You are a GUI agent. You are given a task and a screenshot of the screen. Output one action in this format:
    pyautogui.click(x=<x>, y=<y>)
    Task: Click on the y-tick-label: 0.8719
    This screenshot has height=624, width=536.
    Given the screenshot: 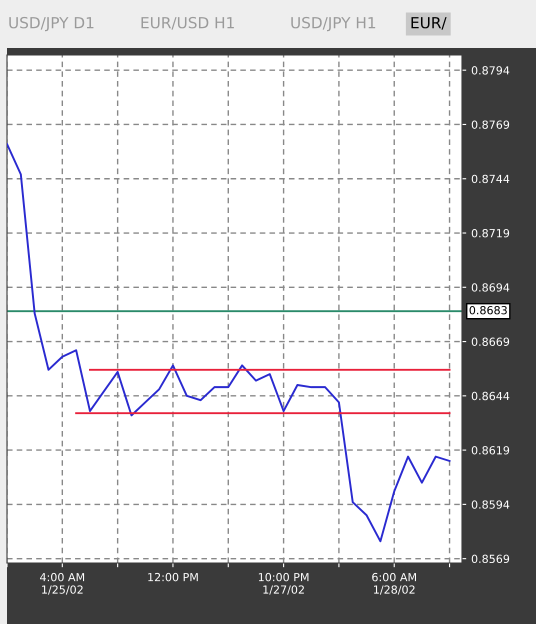 What is the action you would take?
    pyautogui.click(x=491, y=233)
    